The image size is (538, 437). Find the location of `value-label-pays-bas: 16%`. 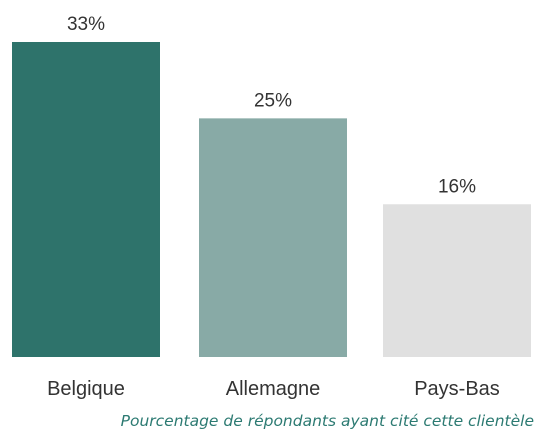

value-label-pays-bas: 16% is located at coordinates (457, 186).